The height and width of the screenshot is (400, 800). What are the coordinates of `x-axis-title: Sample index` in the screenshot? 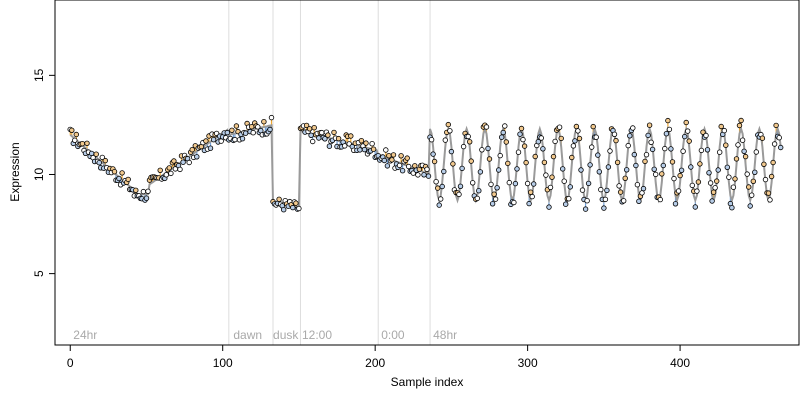 It's located at (427, 382).